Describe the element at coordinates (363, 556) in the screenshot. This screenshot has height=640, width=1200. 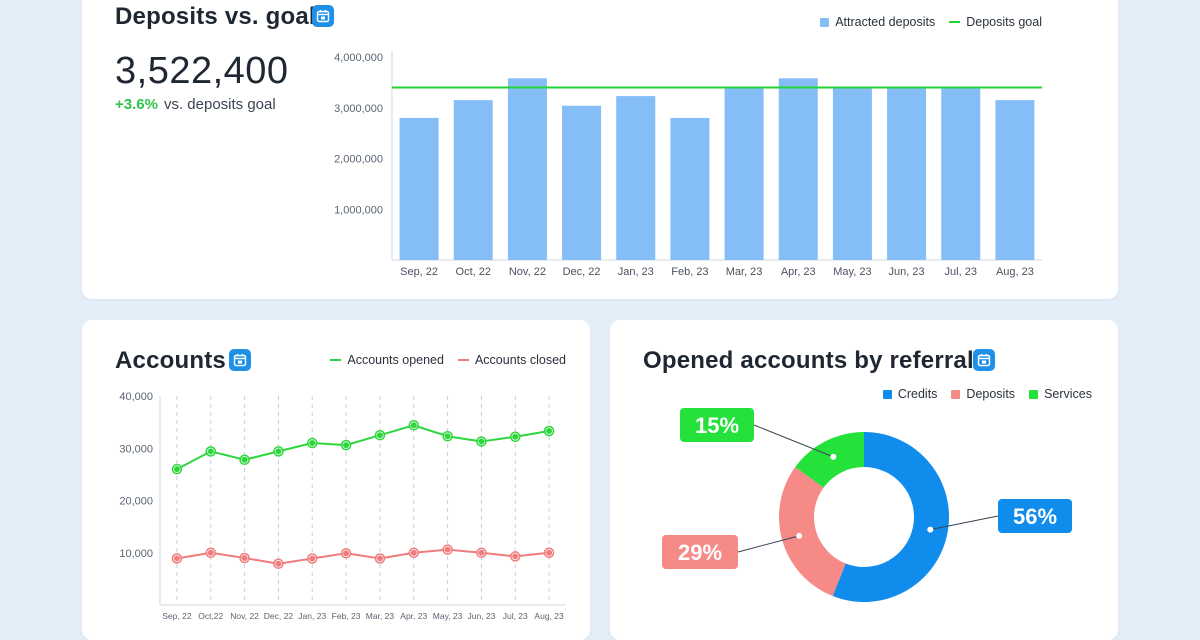
I see `closed-series-line` at that location.